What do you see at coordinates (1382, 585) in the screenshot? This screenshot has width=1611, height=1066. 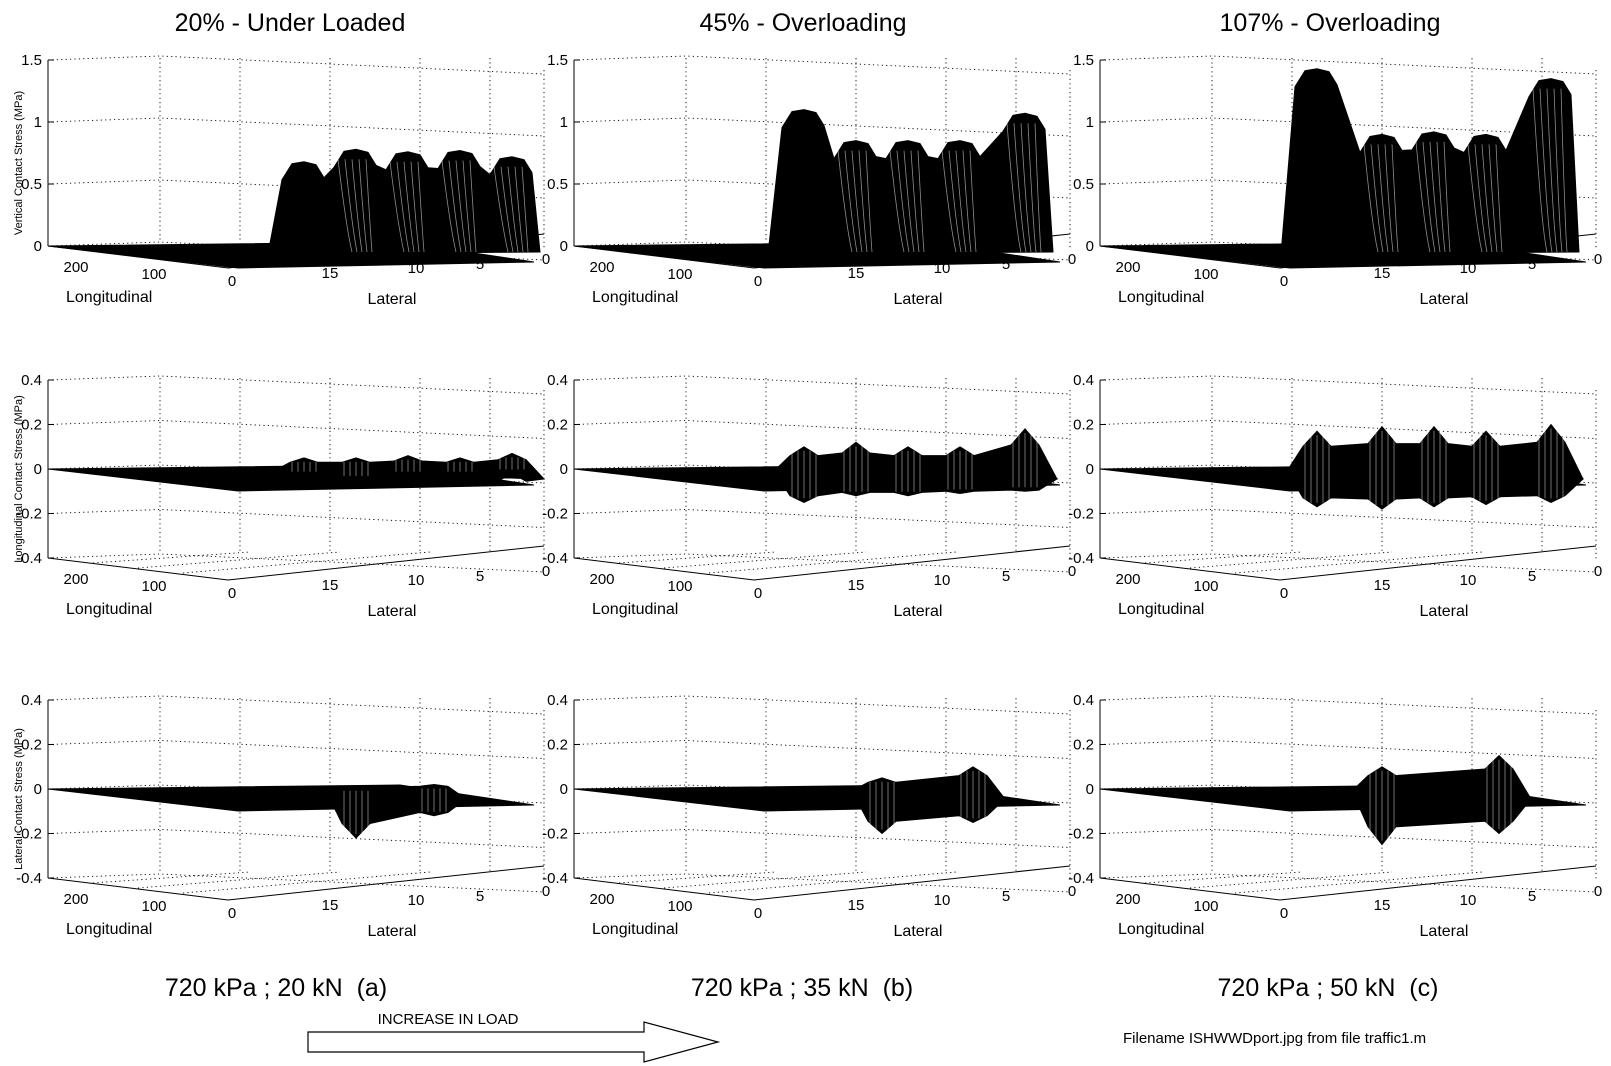 I see `y-tick-label: 15` at bounding box center [1382, 585].